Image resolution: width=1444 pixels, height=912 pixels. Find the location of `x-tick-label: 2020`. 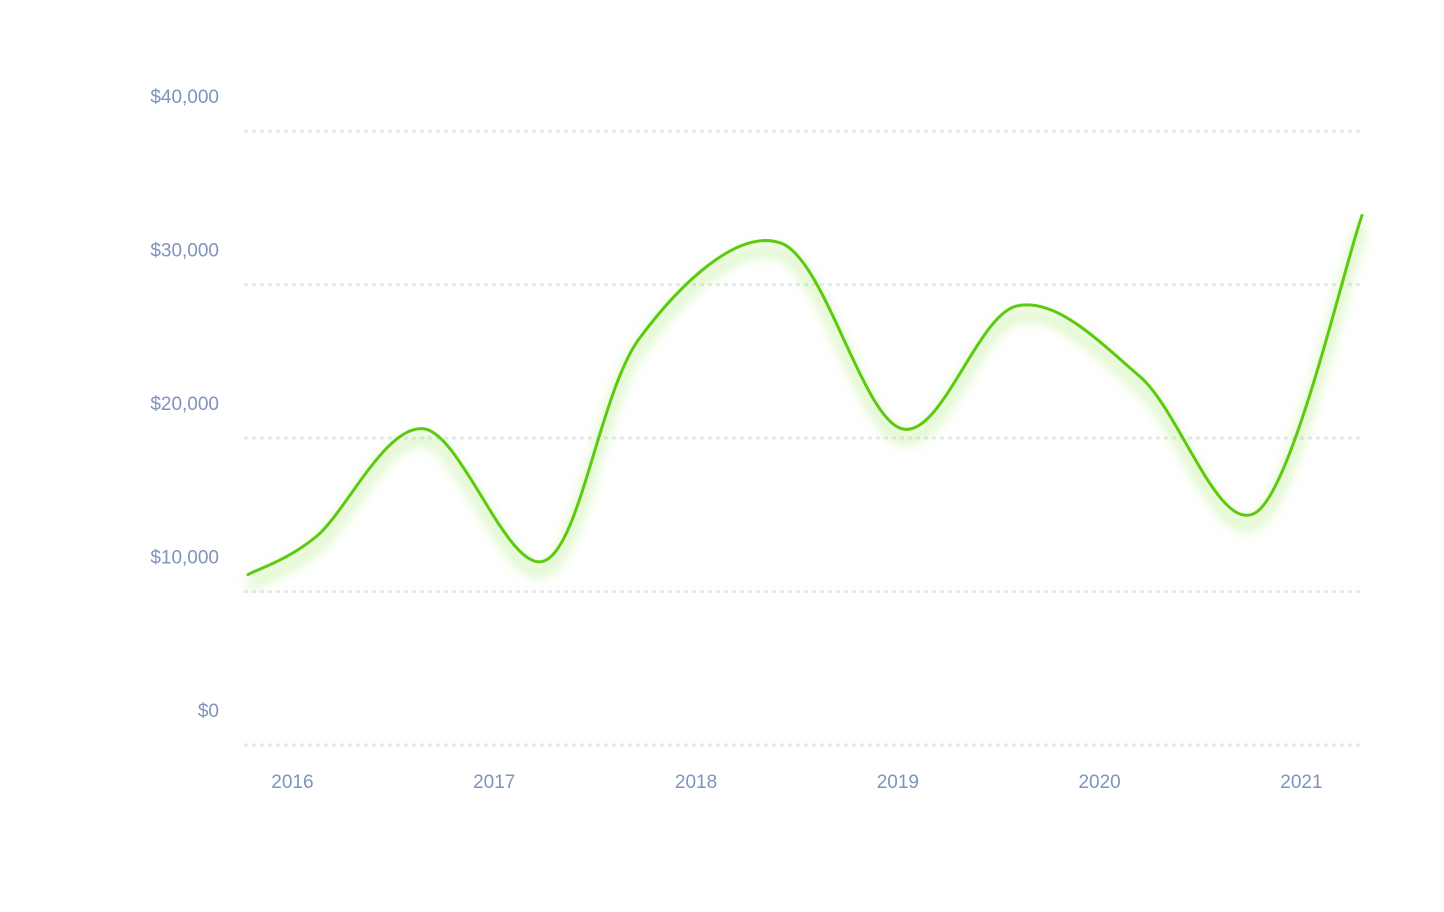

x-tick-label: 2020 is located at coordinates (1099, 782).